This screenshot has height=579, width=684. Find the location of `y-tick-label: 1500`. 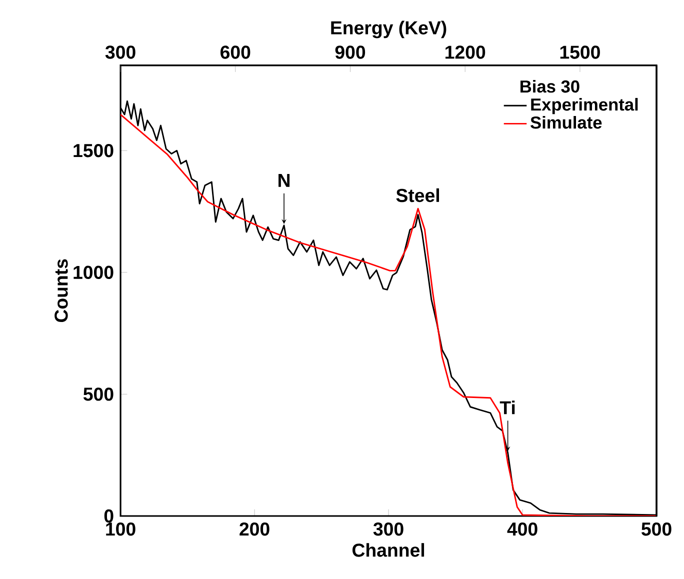

y-tick-label: 1500 is located at coordinates (94, 151).